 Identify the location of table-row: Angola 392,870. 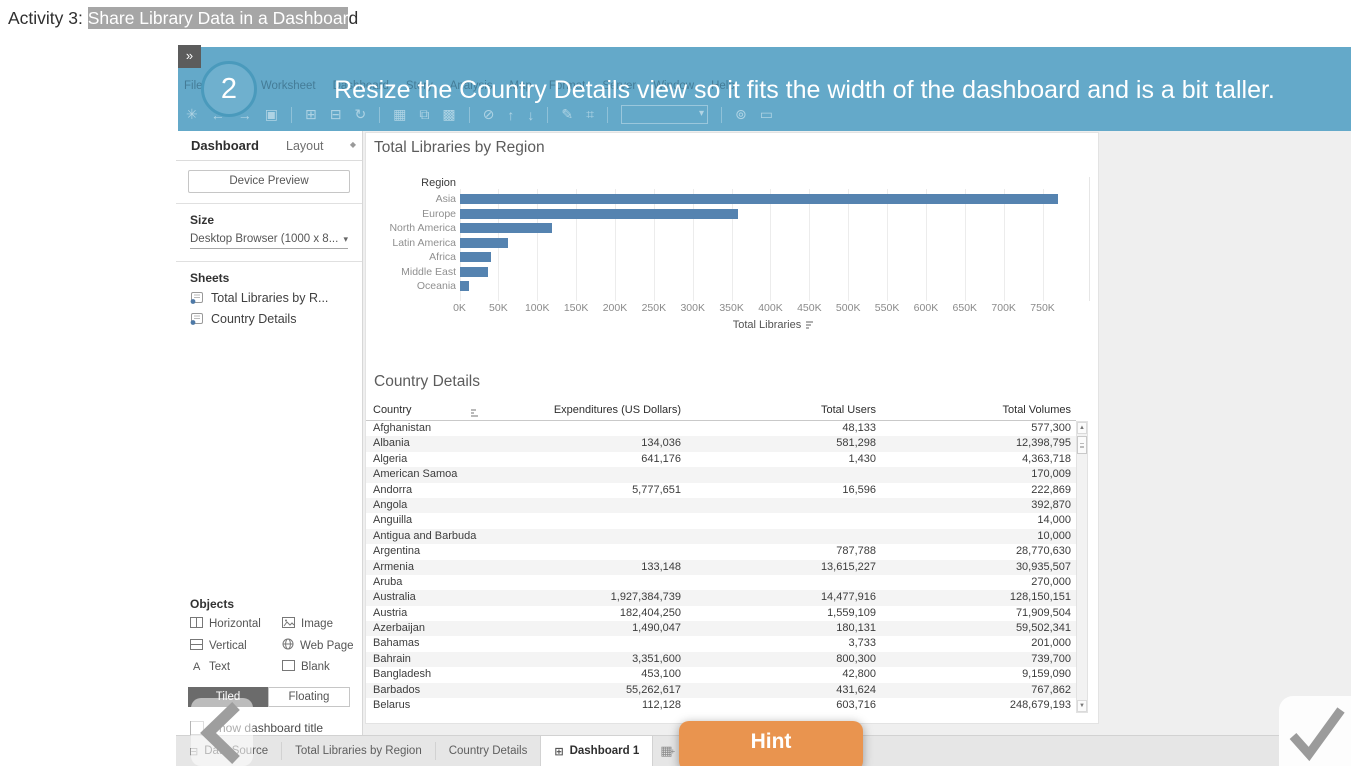
(721, 505).